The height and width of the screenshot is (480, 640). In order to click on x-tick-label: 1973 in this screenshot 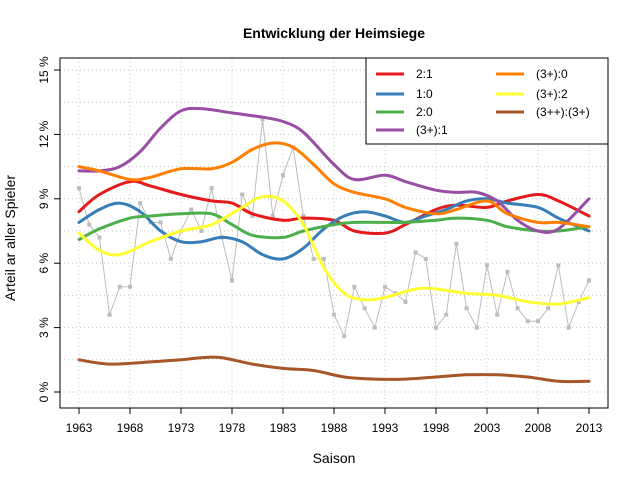, I will do `click(181, 428)`.